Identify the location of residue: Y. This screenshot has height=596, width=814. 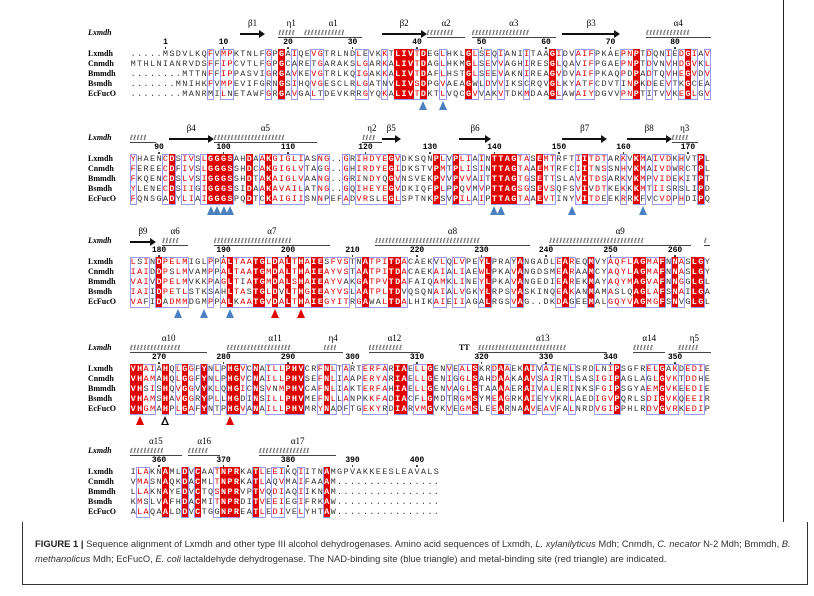
(481, 292).